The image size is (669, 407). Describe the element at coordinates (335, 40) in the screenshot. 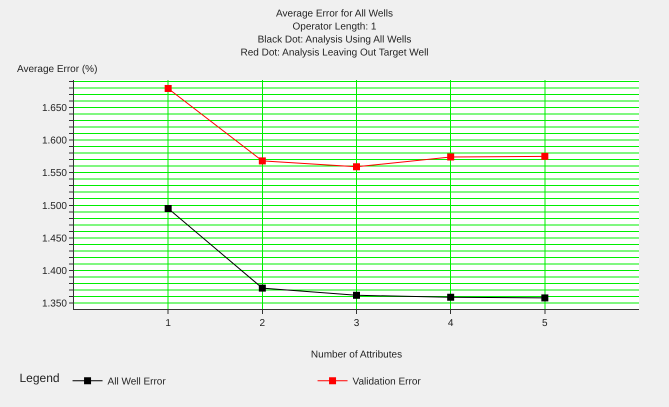

I see `text: Black Dot: Analysis Using All Wells` at that location.